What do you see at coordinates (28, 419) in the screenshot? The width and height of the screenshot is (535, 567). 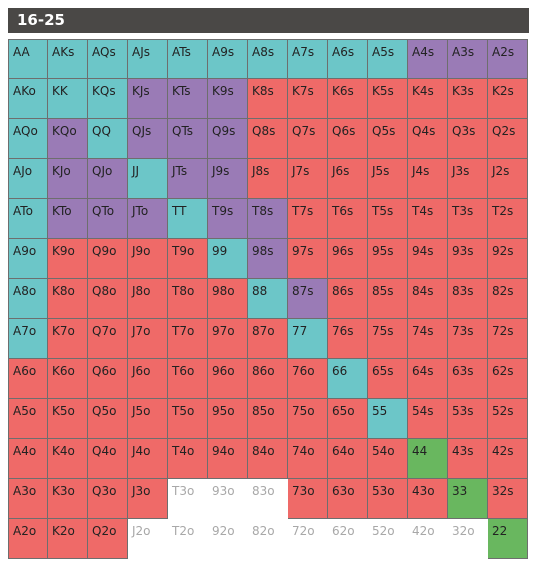 I see `hand-cell-a5o: A5o` at bounding box center [28, 419].